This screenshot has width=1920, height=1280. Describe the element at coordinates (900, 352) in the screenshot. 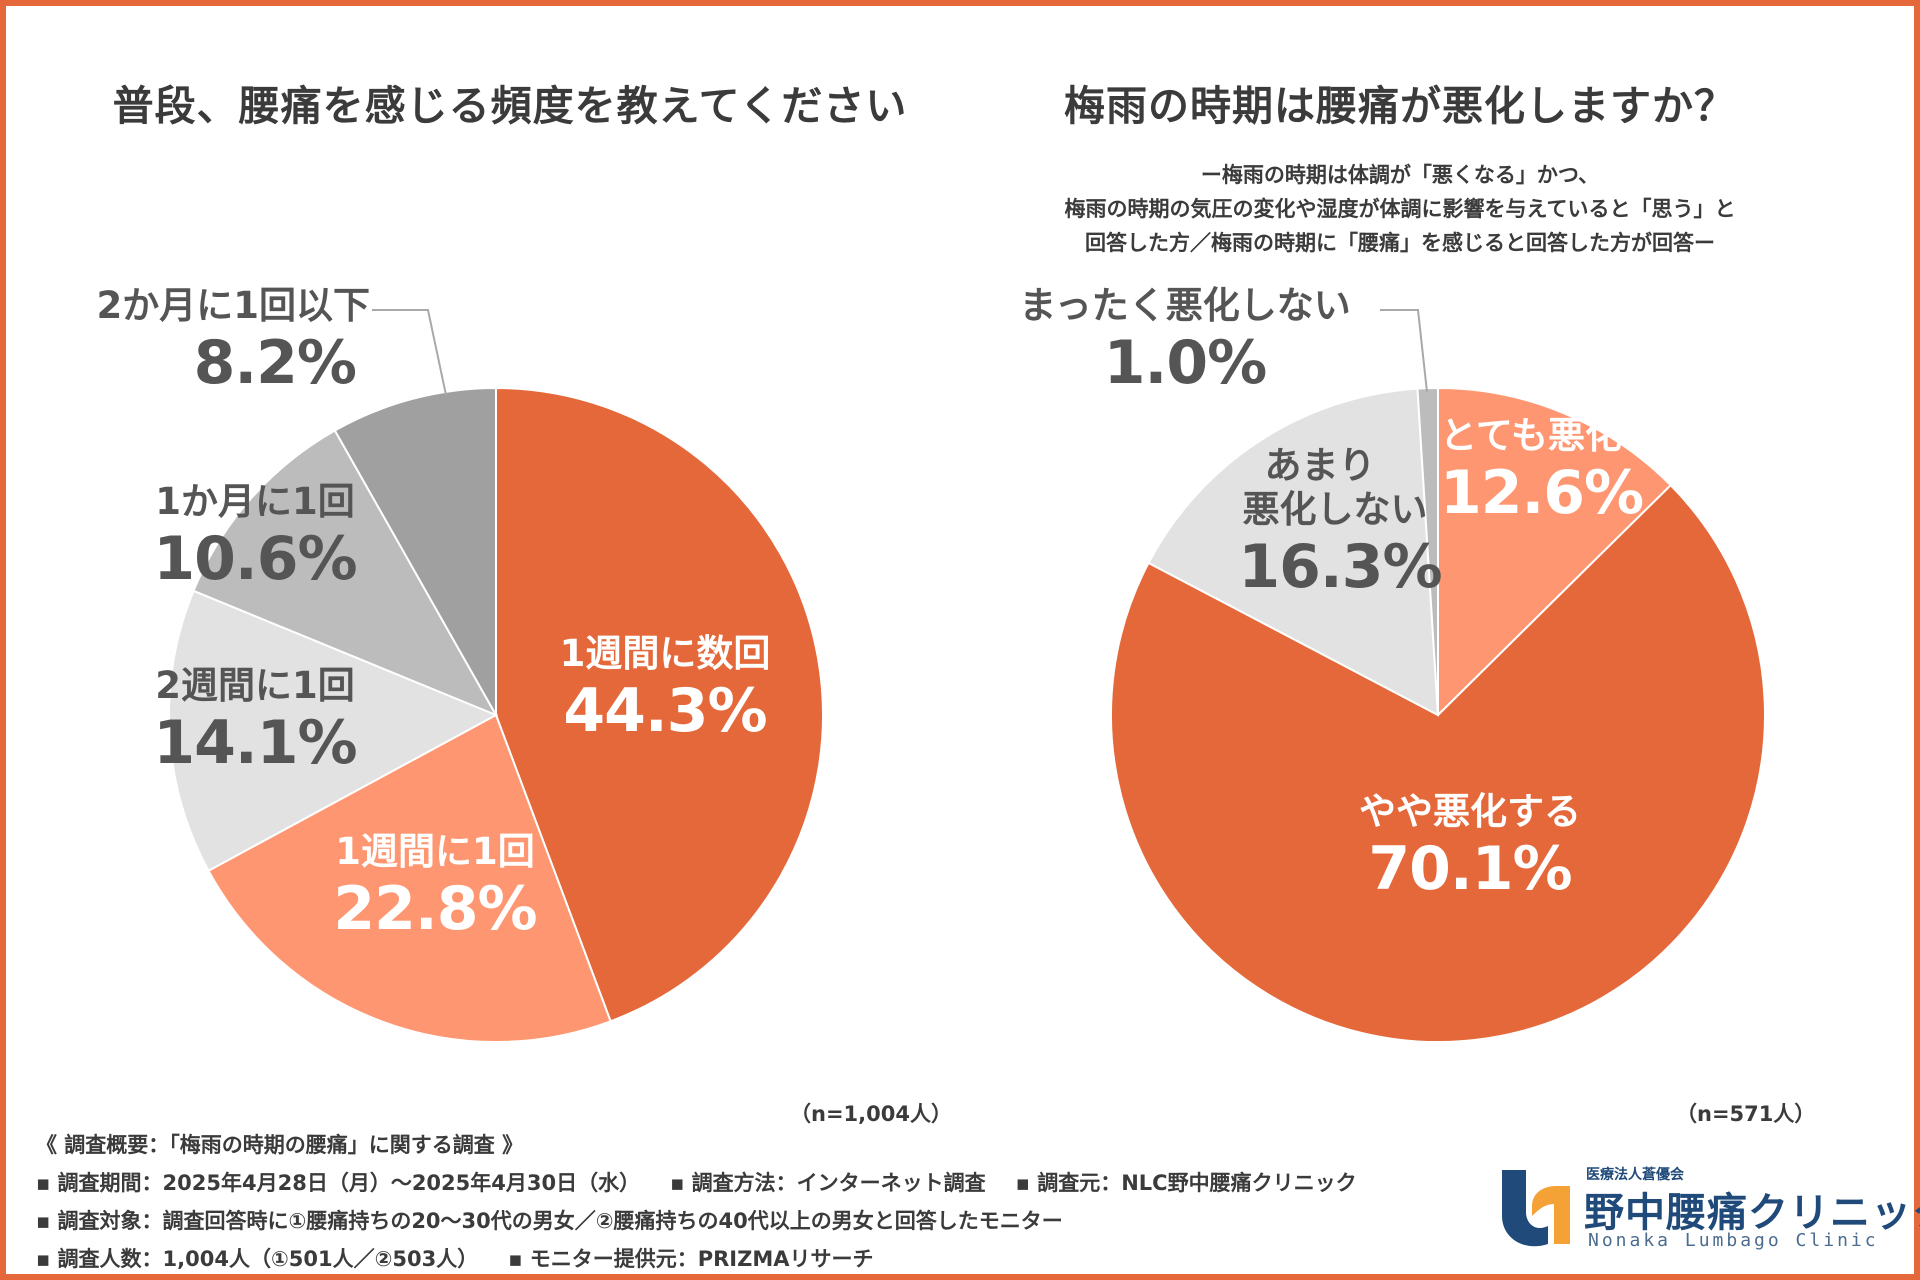

I see `leader-lines` at that location.